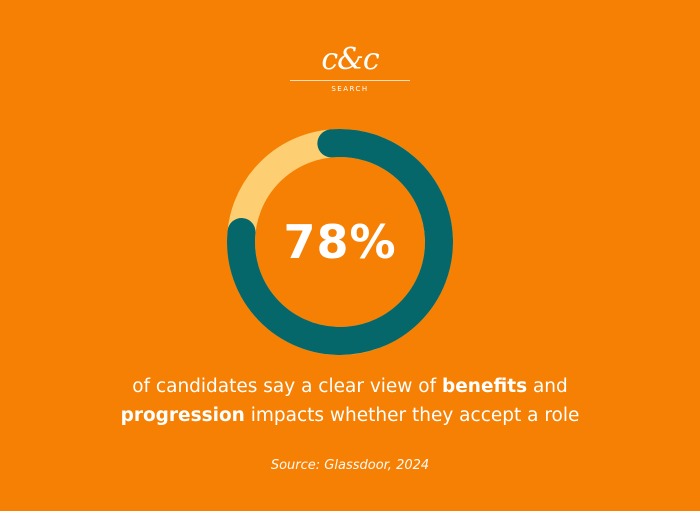 The image size is (700, 511). I want to click on caption-emphasis-benefits: benefits, so click(485, 386).